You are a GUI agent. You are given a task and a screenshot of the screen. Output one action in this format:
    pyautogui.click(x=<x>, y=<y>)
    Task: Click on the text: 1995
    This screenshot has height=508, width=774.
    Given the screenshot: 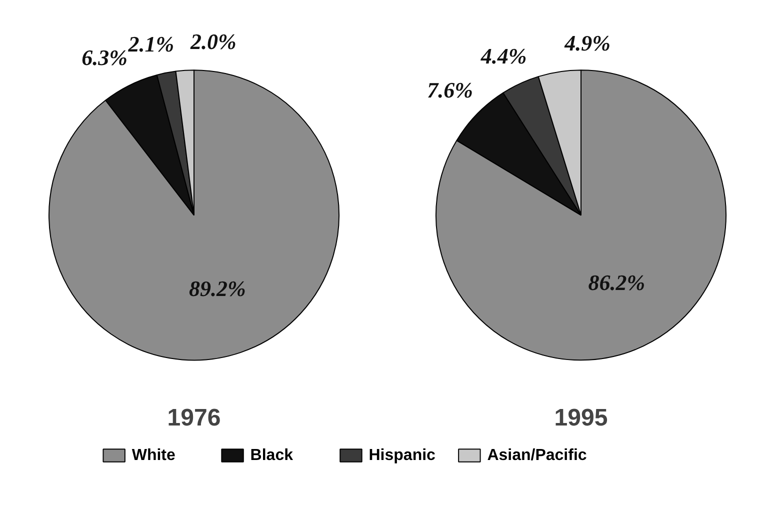 What is the action you would take?
    pyautogui.click(x=581, y=418)
    